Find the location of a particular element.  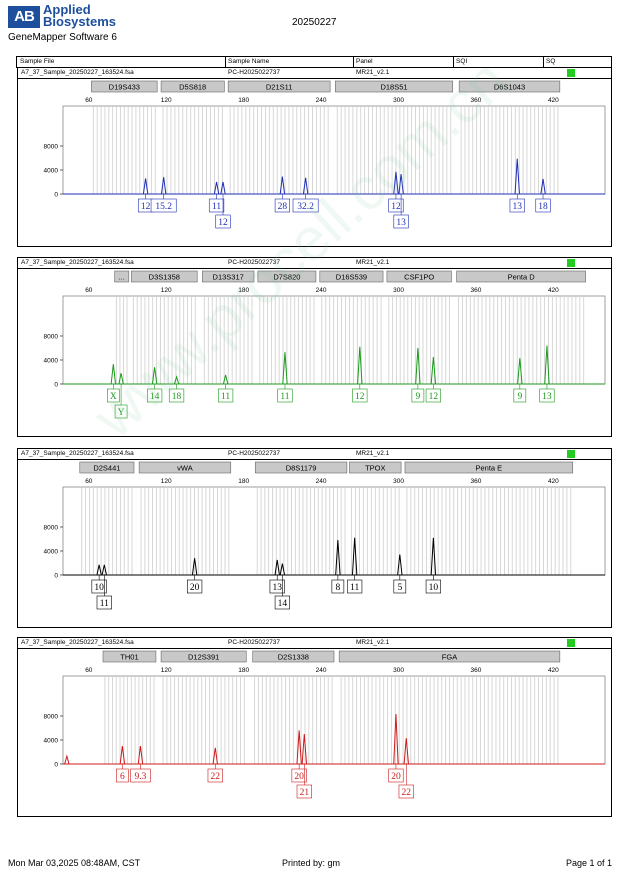

locus-label: FGA is located at coordinates (449, 657).